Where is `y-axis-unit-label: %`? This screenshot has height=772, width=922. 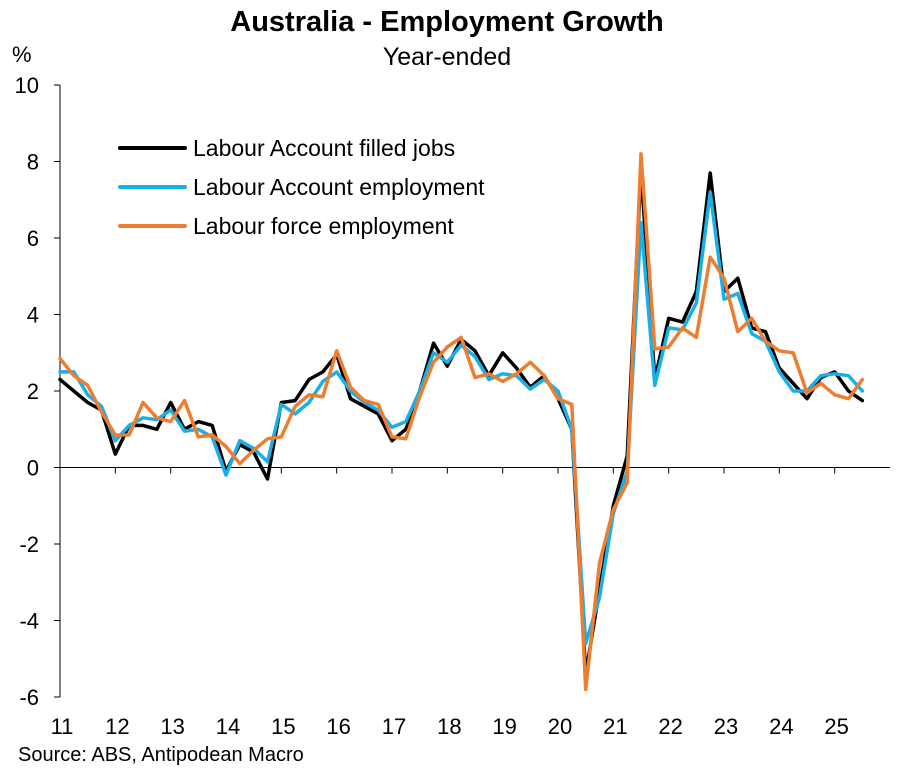
y-axis-unit-label: % is located at coordinates (22, 54).